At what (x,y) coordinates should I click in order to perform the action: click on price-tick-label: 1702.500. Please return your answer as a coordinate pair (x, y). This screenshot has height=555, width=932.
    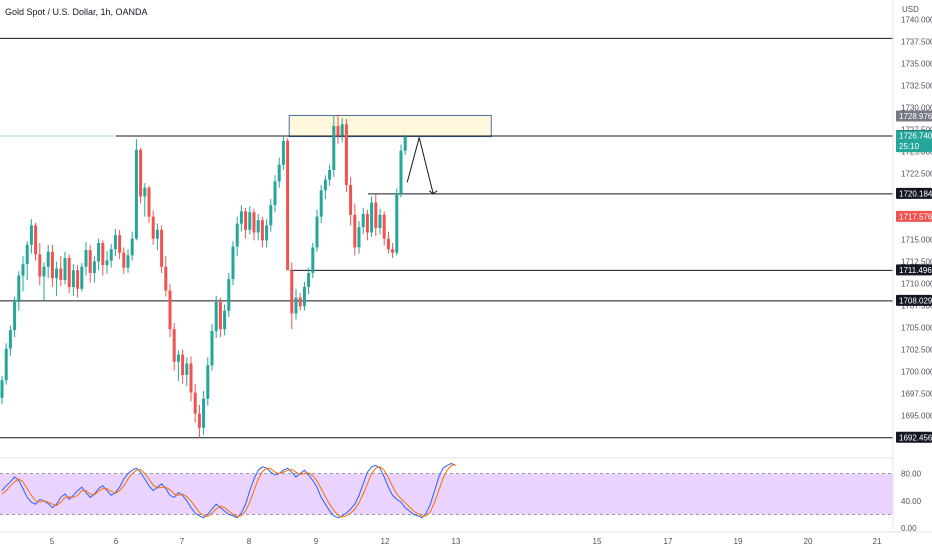
    Looking at the image, I should click on (916, 349).